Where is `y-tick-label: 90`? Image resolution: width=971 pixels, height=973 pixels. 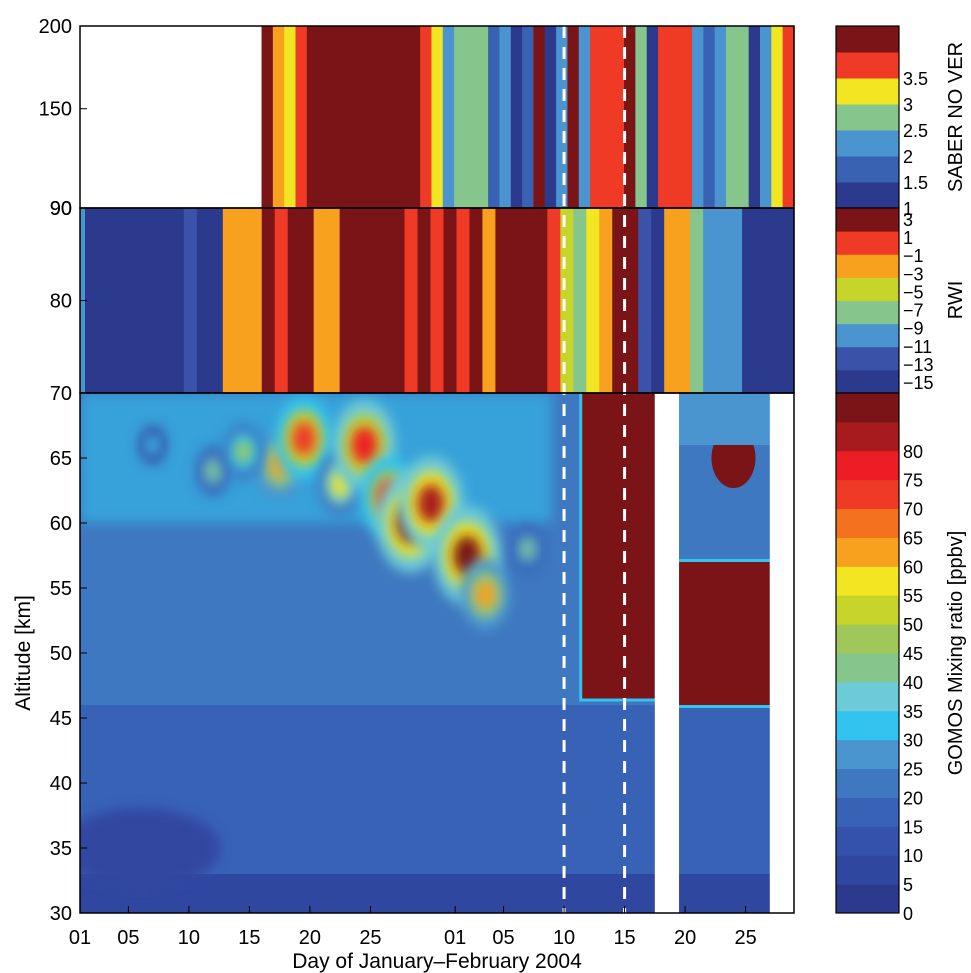
y-tick-label: 90 is located at coordinates (61, 209).